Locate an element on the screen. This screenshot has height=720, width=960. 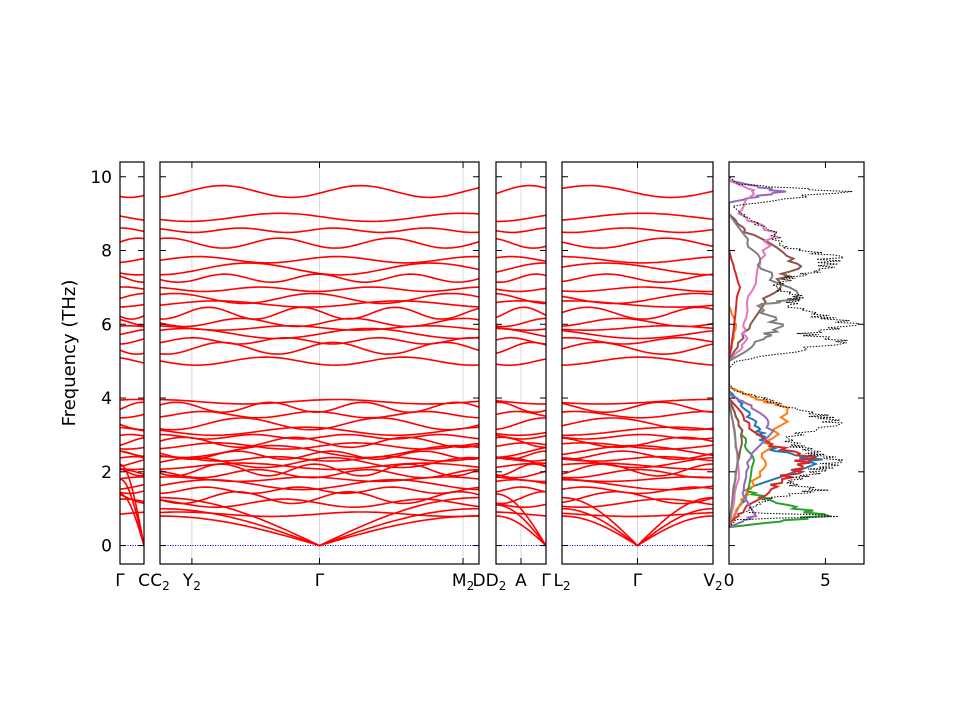
band-panel-frame is located at coordinates (132, 363).